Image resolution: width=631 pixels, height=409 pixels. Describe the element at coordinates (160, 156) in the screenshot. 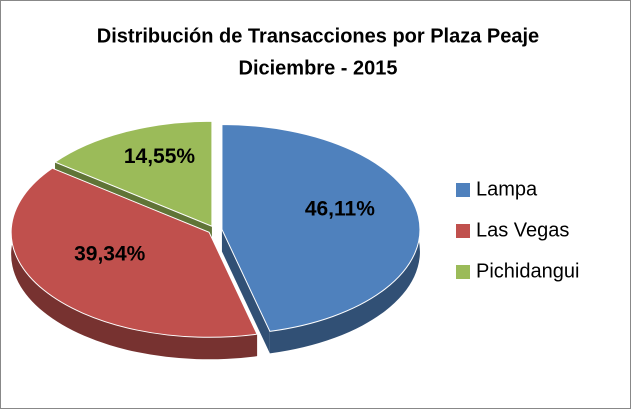

I see `data-label: 14,55%` at that location.